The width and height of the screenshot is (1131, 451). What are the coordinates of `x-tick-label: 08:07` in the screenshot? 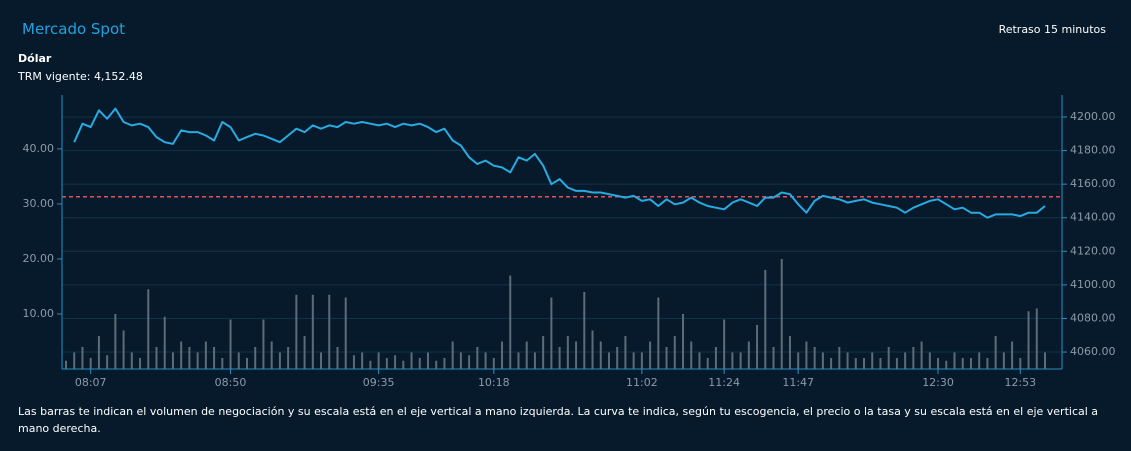 It's located at (91, 382).